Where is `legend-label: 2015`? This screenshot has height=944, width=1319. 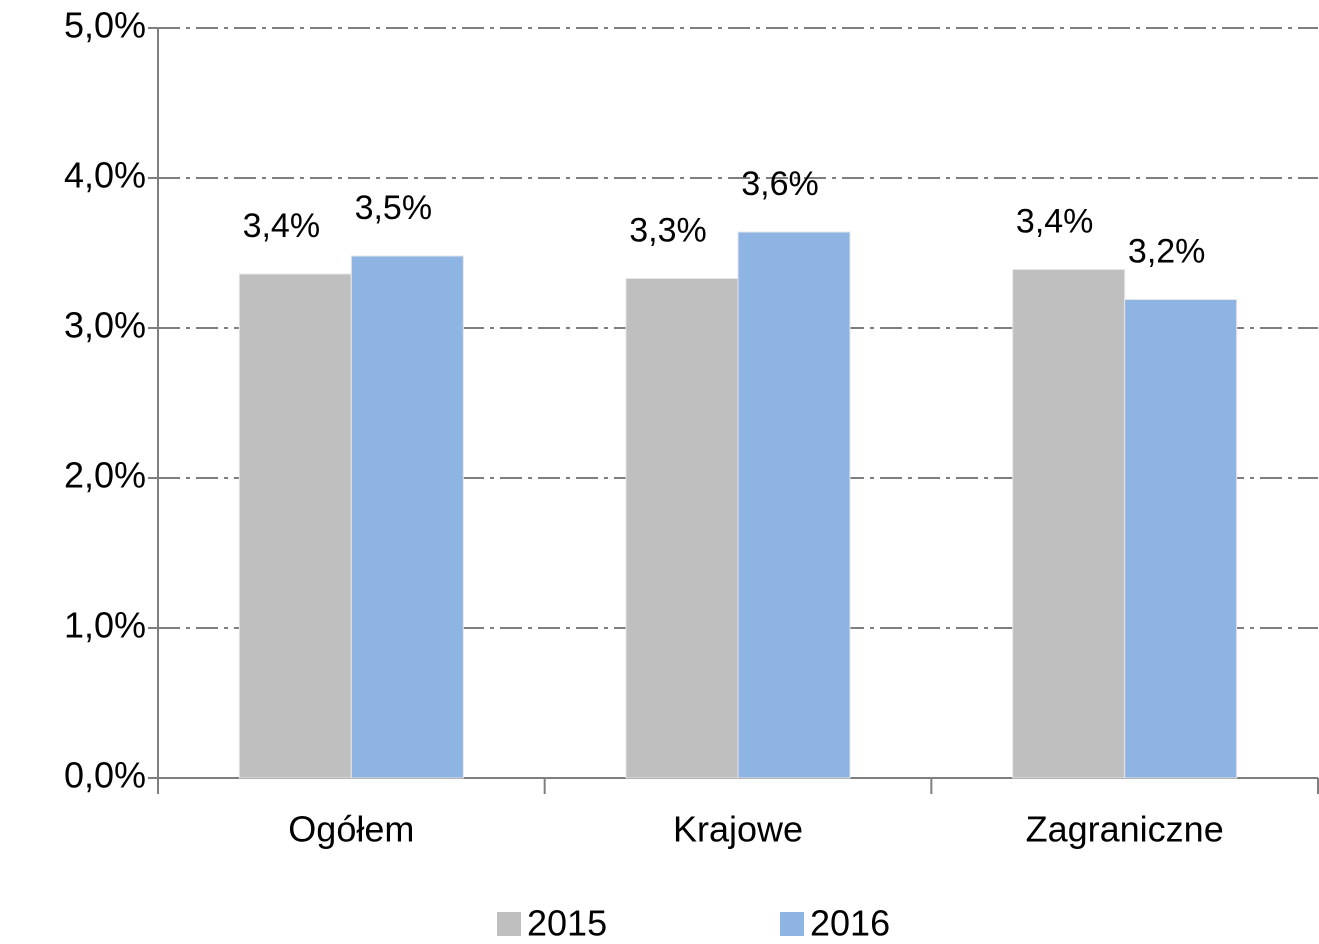
legend-label: 2015 is located at coordinates (567, 923).